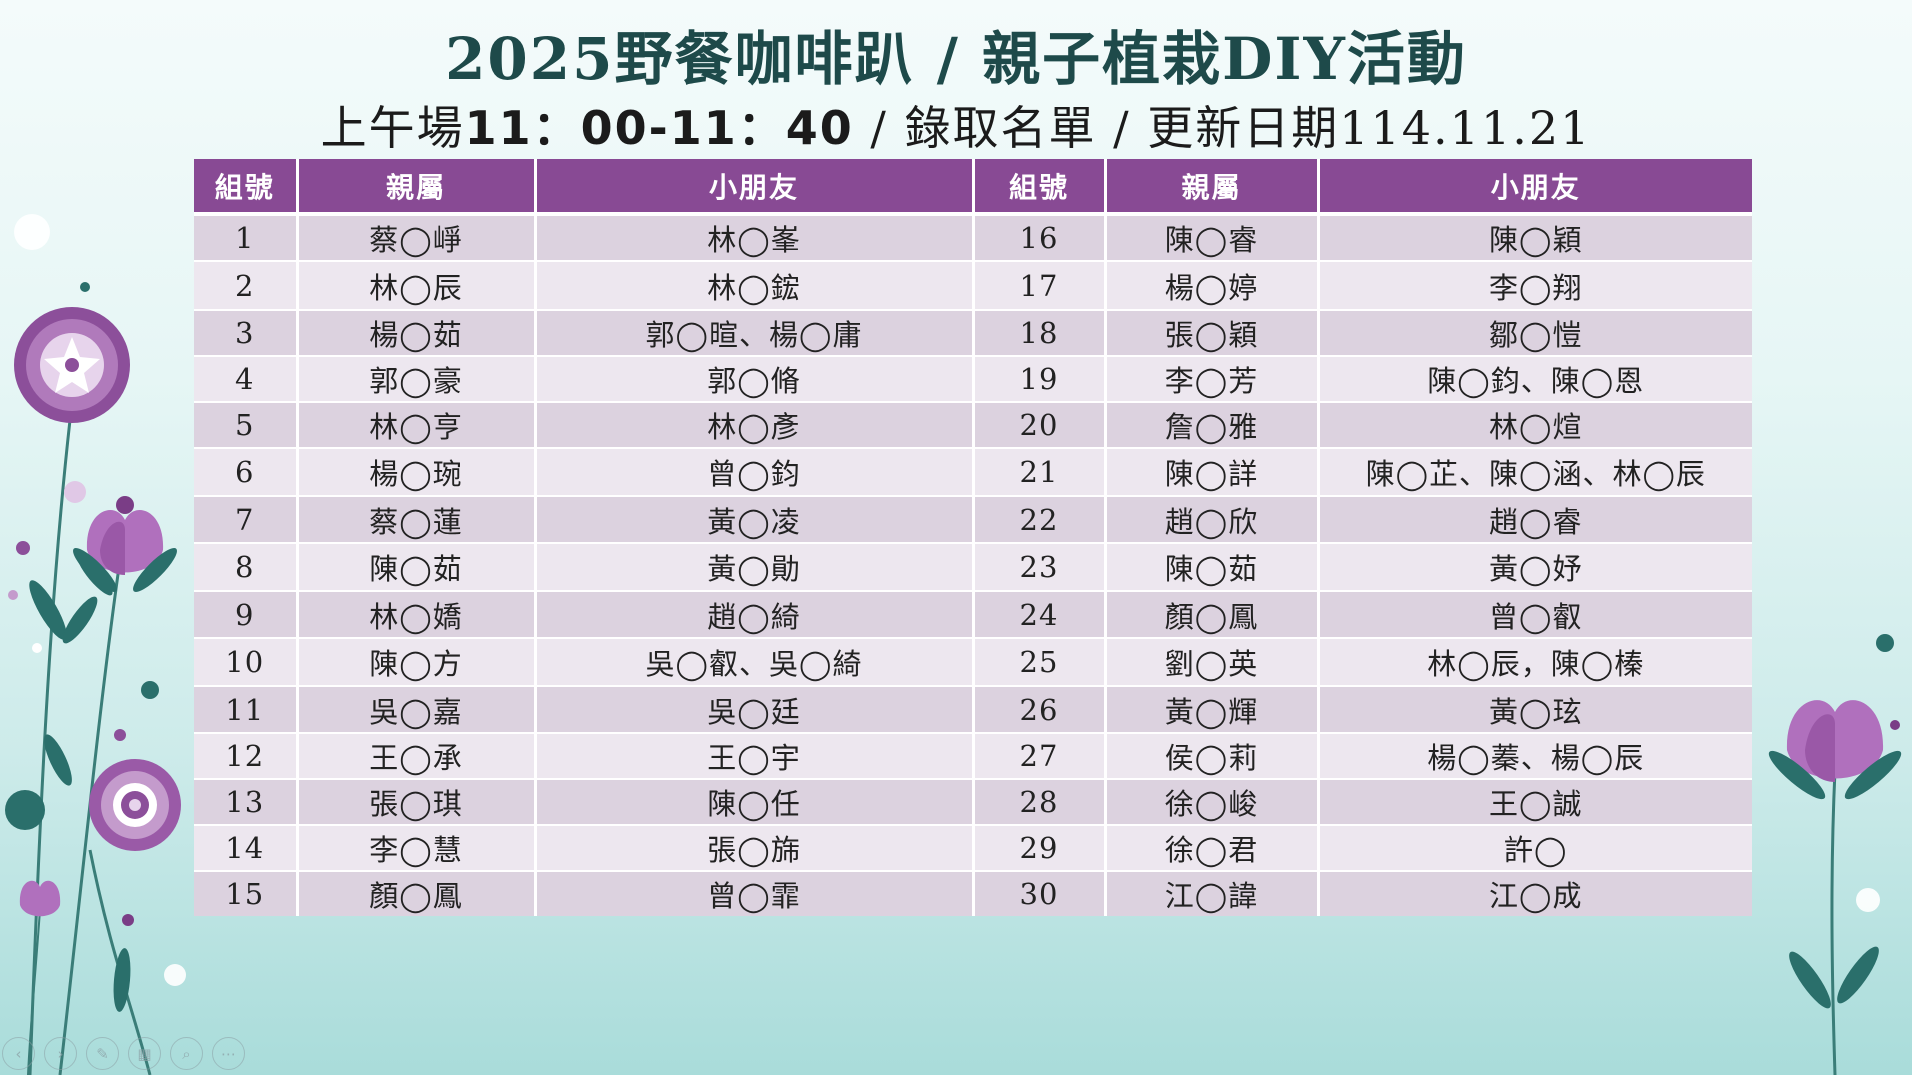  I want to click on group-number: 23, so click(1038, 566).